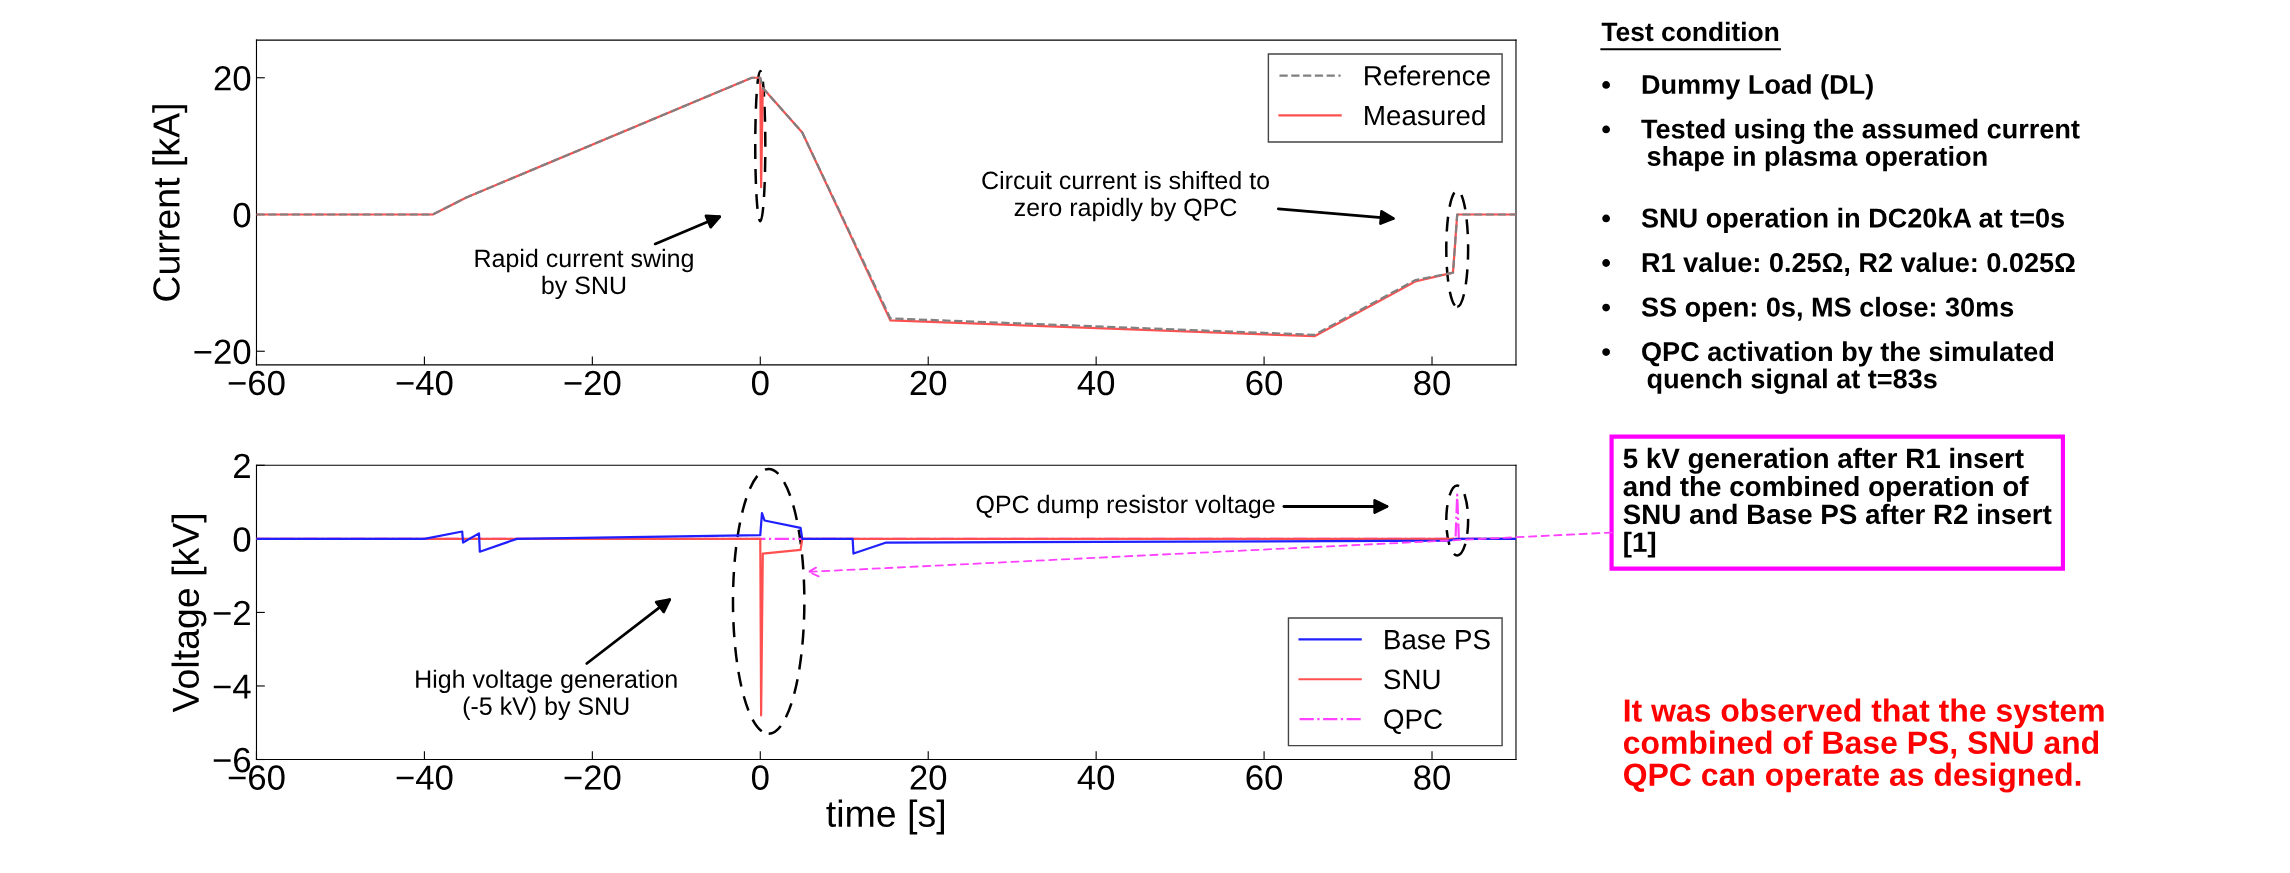 Image resolution: width=2290 pixels, height=873 pixels. What do you see at coordinates (1863, 745) in the screenshot?
I see `text: It was observed that the system combined of Base PS, SNU and QPC can operate as designed.` at bounding box center [1863, 745].